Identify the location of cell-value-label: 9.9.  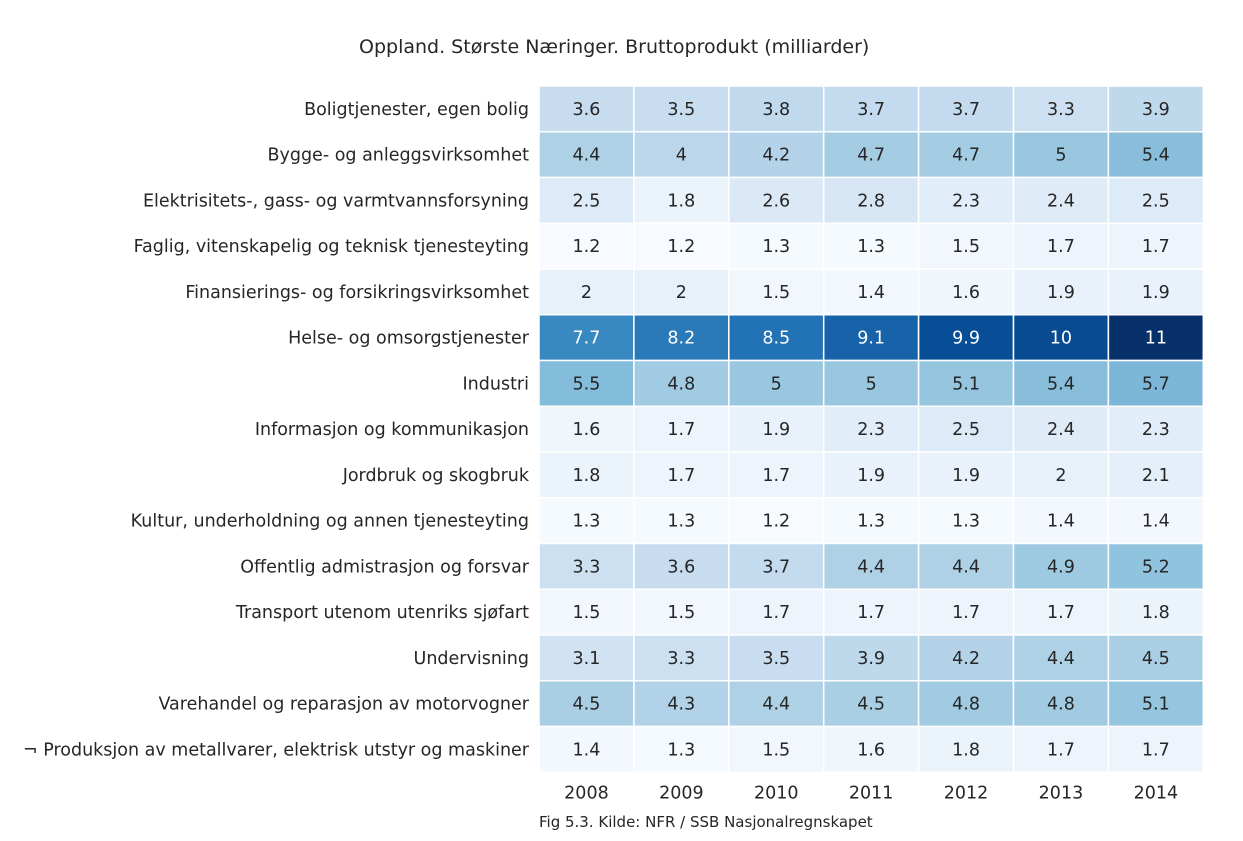
(966, 339).